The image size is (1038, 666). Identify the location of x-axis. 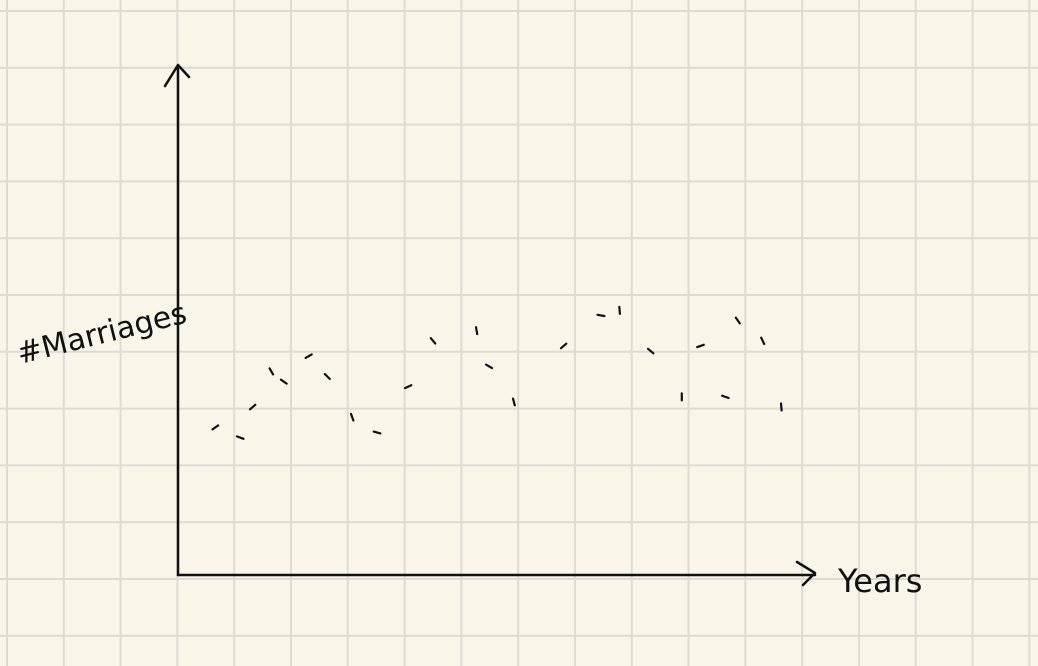
(496, 573).